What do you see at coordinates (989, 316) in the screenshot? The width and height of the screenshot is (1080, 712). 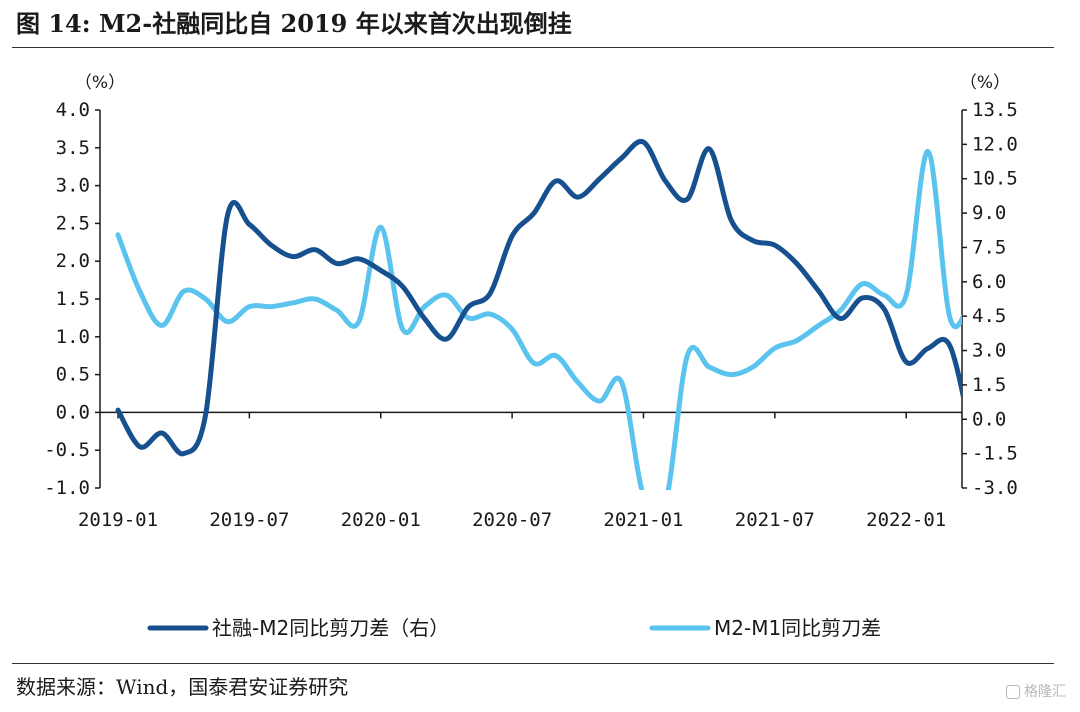 I see `right-tick-label: 4.5` at bounding box center [989, 316].